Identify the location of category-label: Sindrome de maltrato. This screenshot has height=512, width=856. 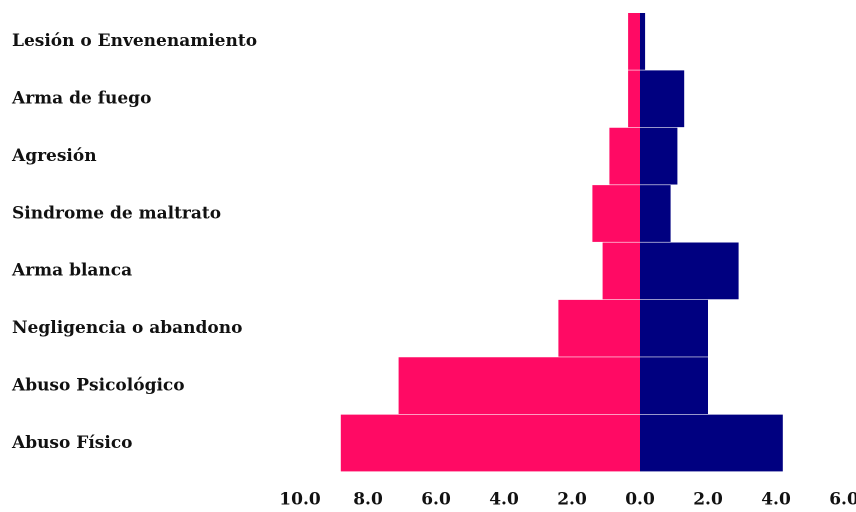
(116, 213).